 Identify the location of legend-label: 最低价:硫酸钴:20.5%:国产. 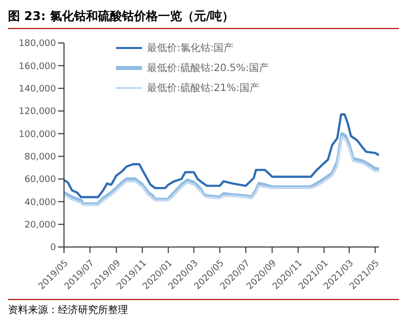
(208, 68).